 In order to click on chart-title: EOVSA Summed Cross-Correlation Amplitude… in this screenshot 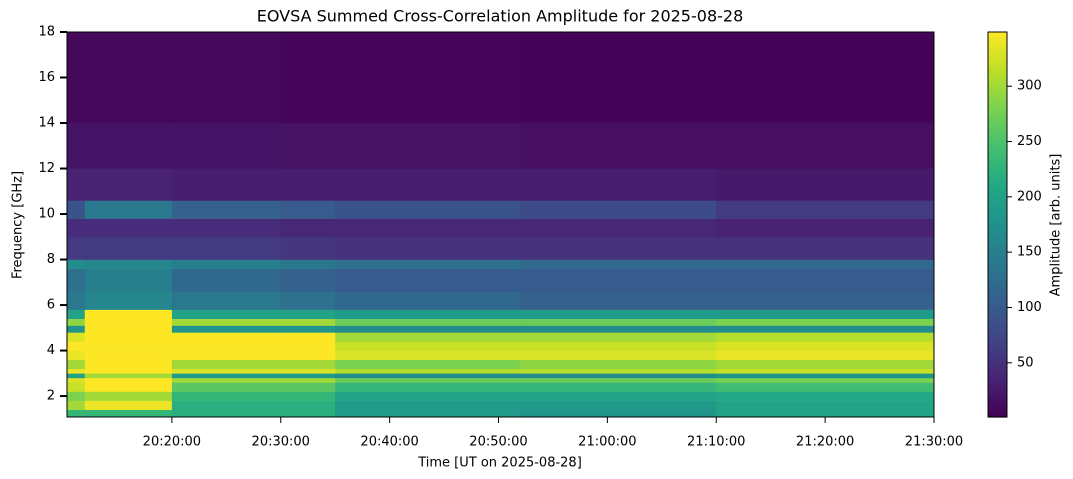, I will do `click(500, 16)`.